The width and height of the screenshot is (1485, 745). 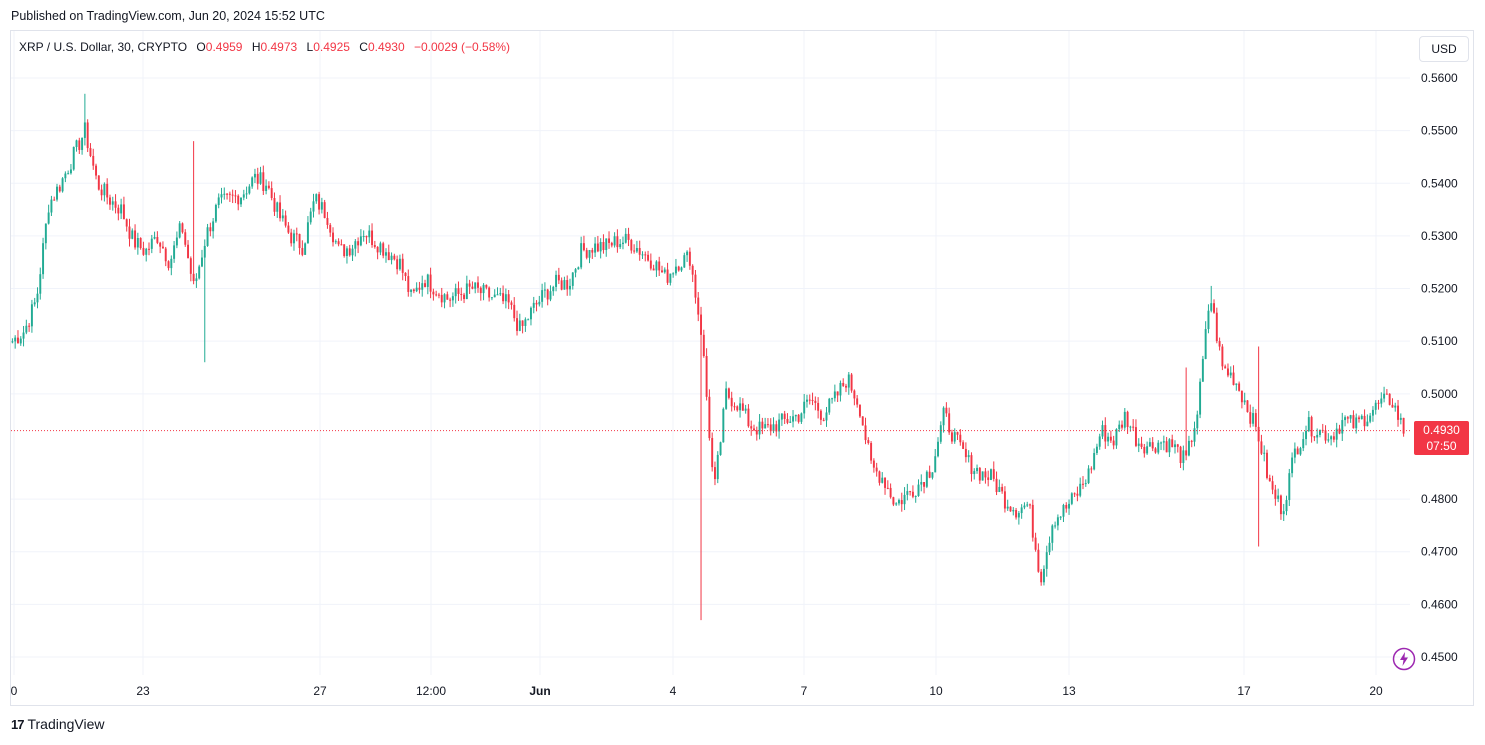 I want to click on time-tick-label: 27, so click(x=320, y=691).